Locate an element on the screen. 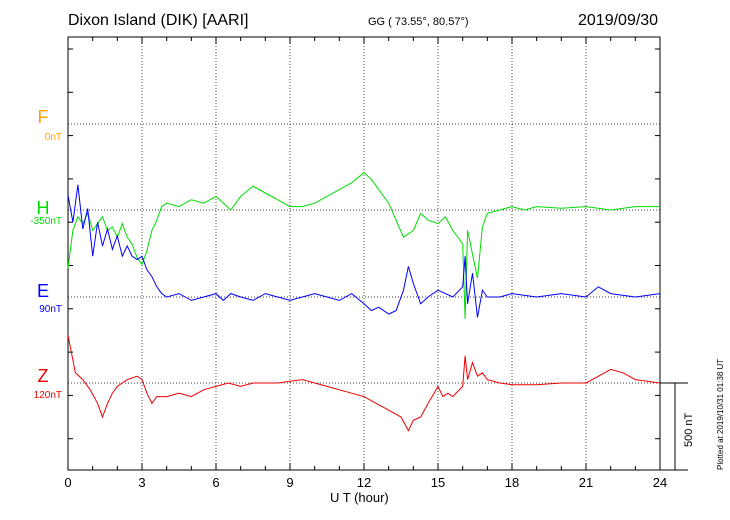 The width and height of the screenshot is (730, 520). x-tick-label: 12 is located at coordinates (364, 482).